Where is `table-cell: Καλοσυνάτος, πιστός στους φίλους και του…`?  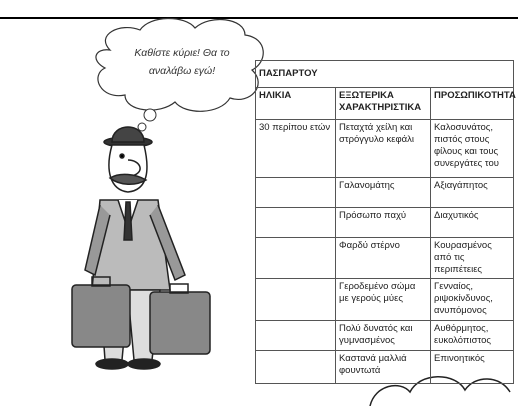
table-cell: Καλοσυνάτος, πιστός στους φίλους και του… is located at coordinates (472, 148).